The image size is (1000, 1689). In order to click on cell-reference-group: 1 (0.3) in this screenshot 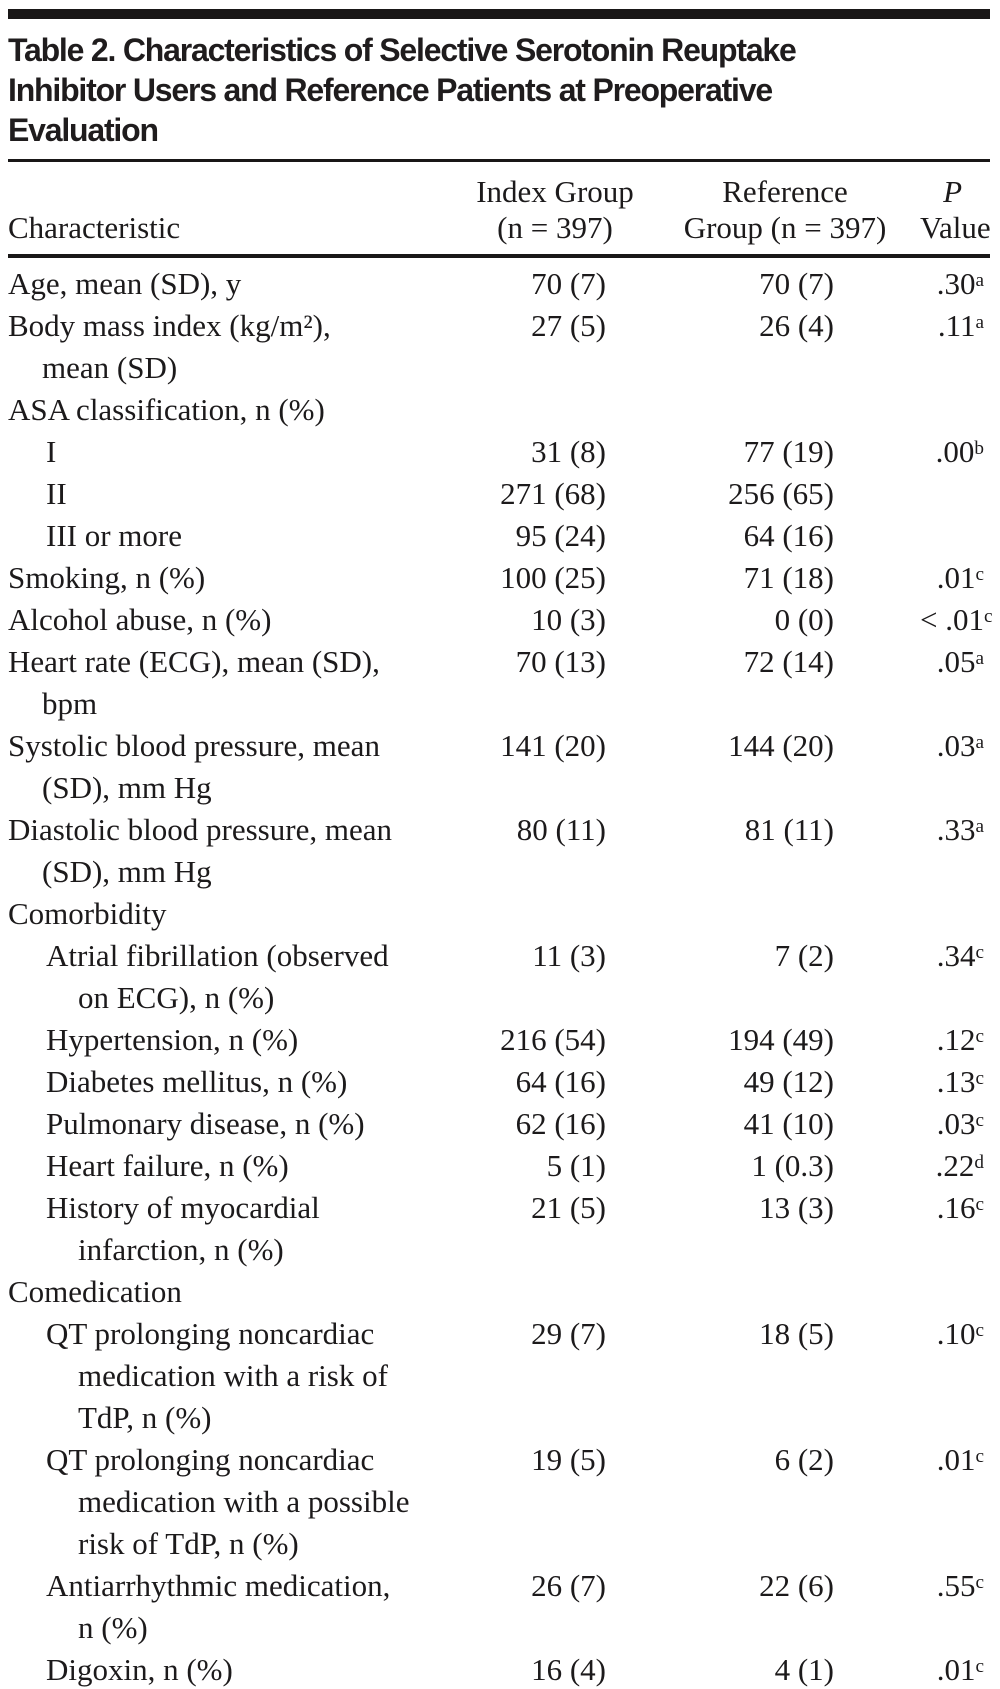, I will do `click(792, 1165)`.